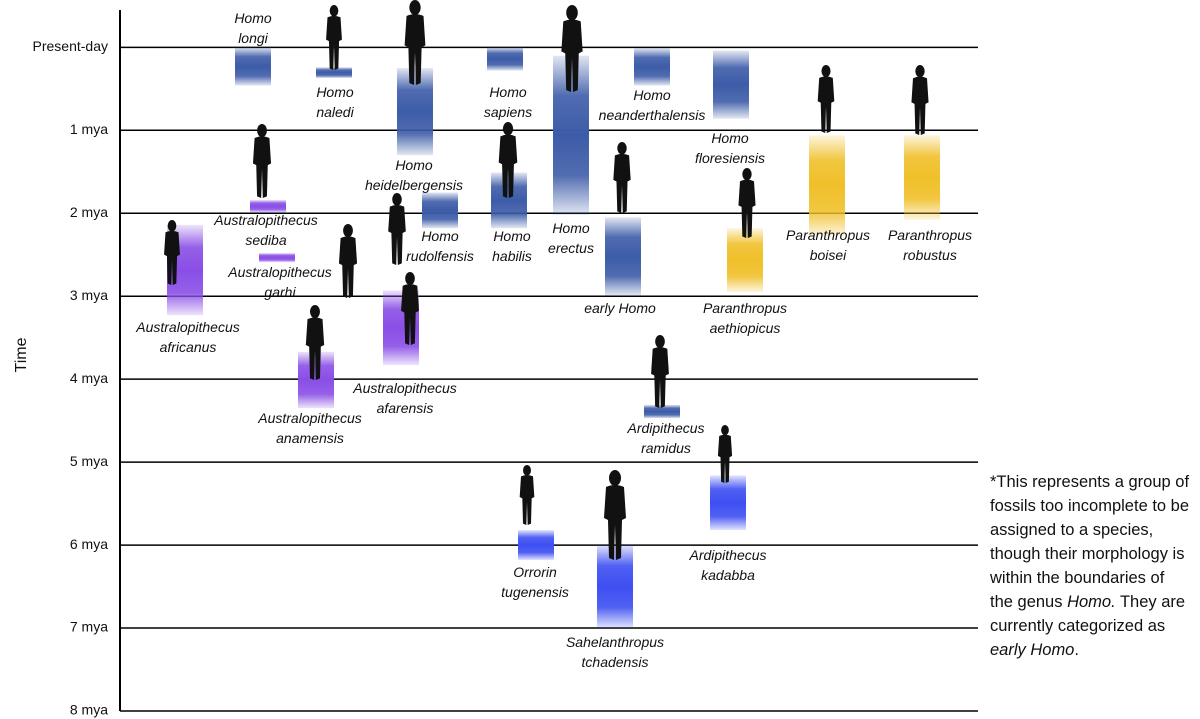  What do you see at coordinates (508, 102) in the screenshot?
I see `species-label: Homo sapiens` at bounding box center [508, 102].